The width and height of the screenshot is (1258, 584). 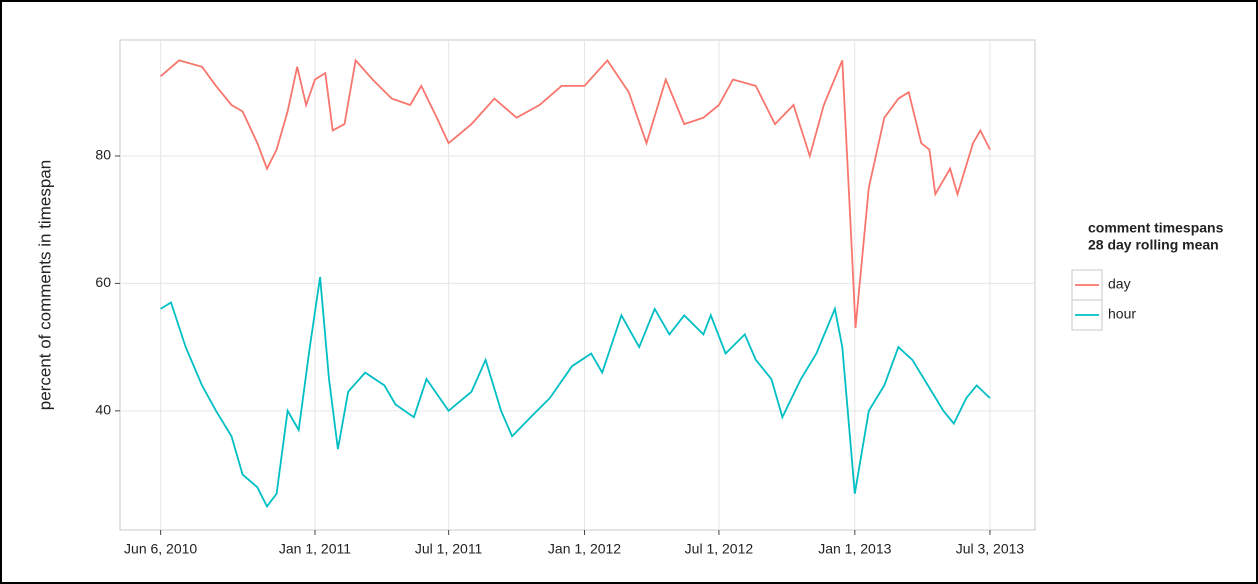 What do you see at coordinates (990, 549) in the screenshot?
I see `x-tick-label: Jul 3, 2013` at bounding box center [990, 549].